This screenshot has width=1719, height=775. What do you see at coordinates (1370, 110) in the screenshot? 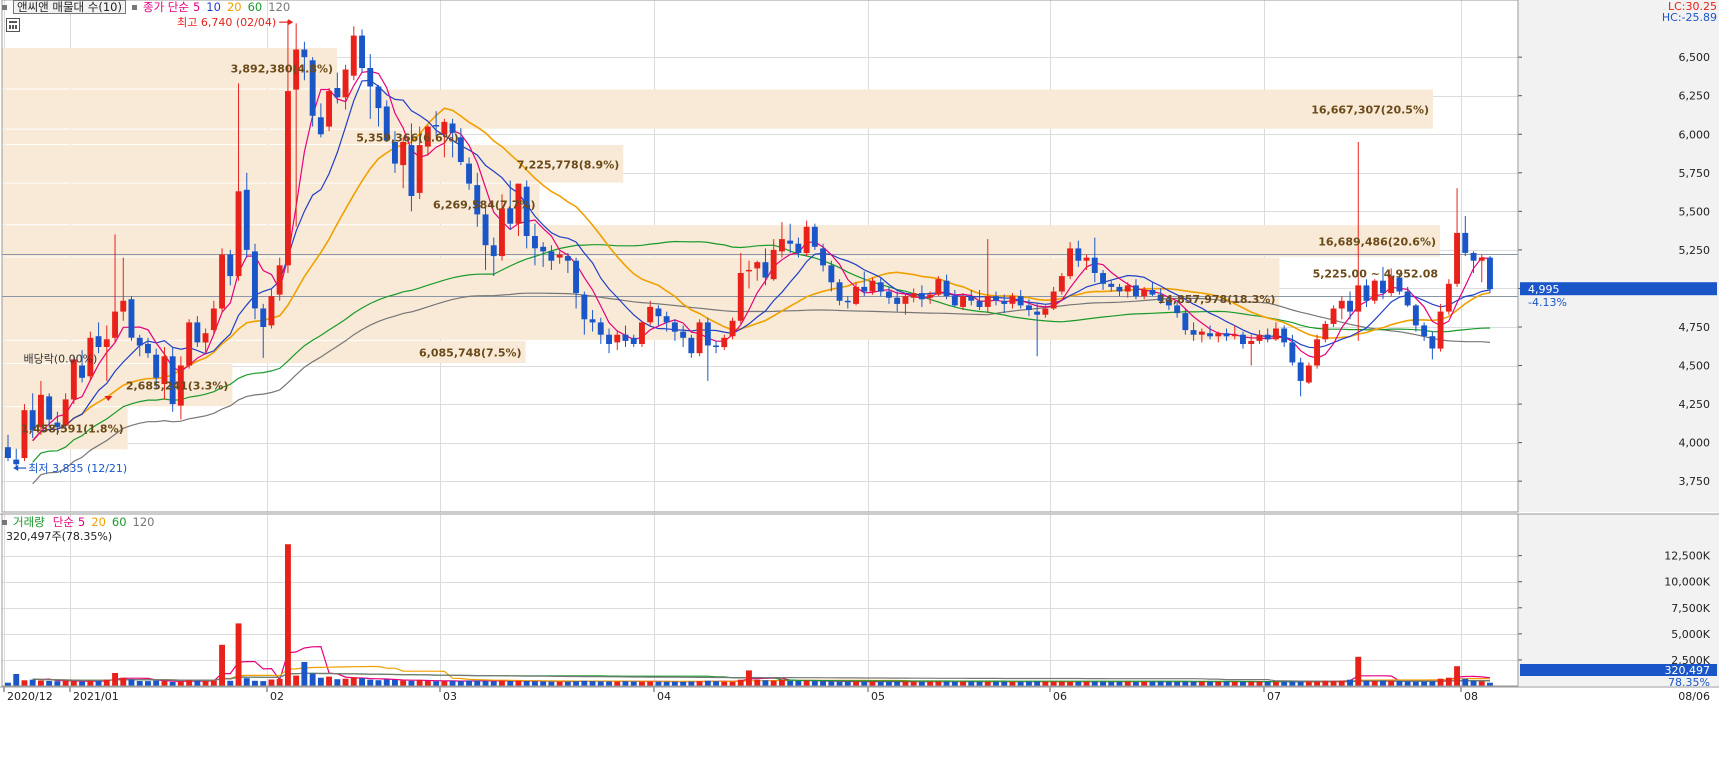
I see `volume-profile-label: 16,667,307(20.5%)` at bounding box center [1370, 110].